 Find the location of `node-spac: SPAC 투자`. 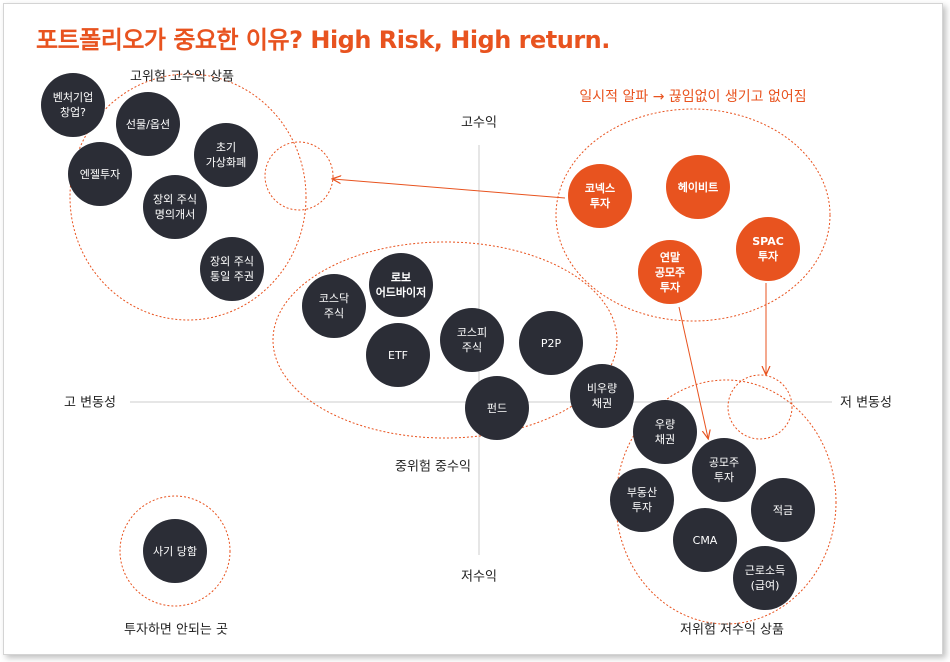

node-spac: SPAC 투자 is located at coordinates (768, 249).